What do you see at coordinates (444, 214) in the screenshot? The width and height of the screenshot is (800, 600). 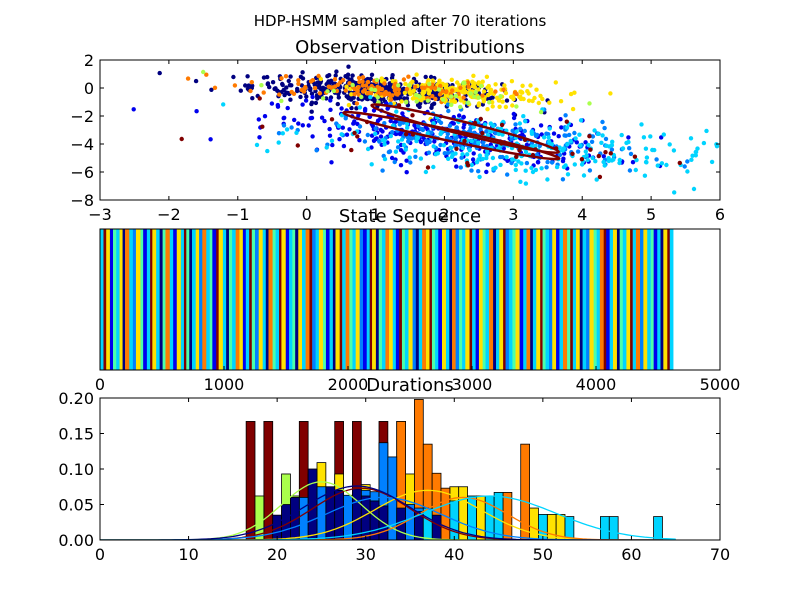 I see `x-tick-label: 2` at bounding box center [444, 214].